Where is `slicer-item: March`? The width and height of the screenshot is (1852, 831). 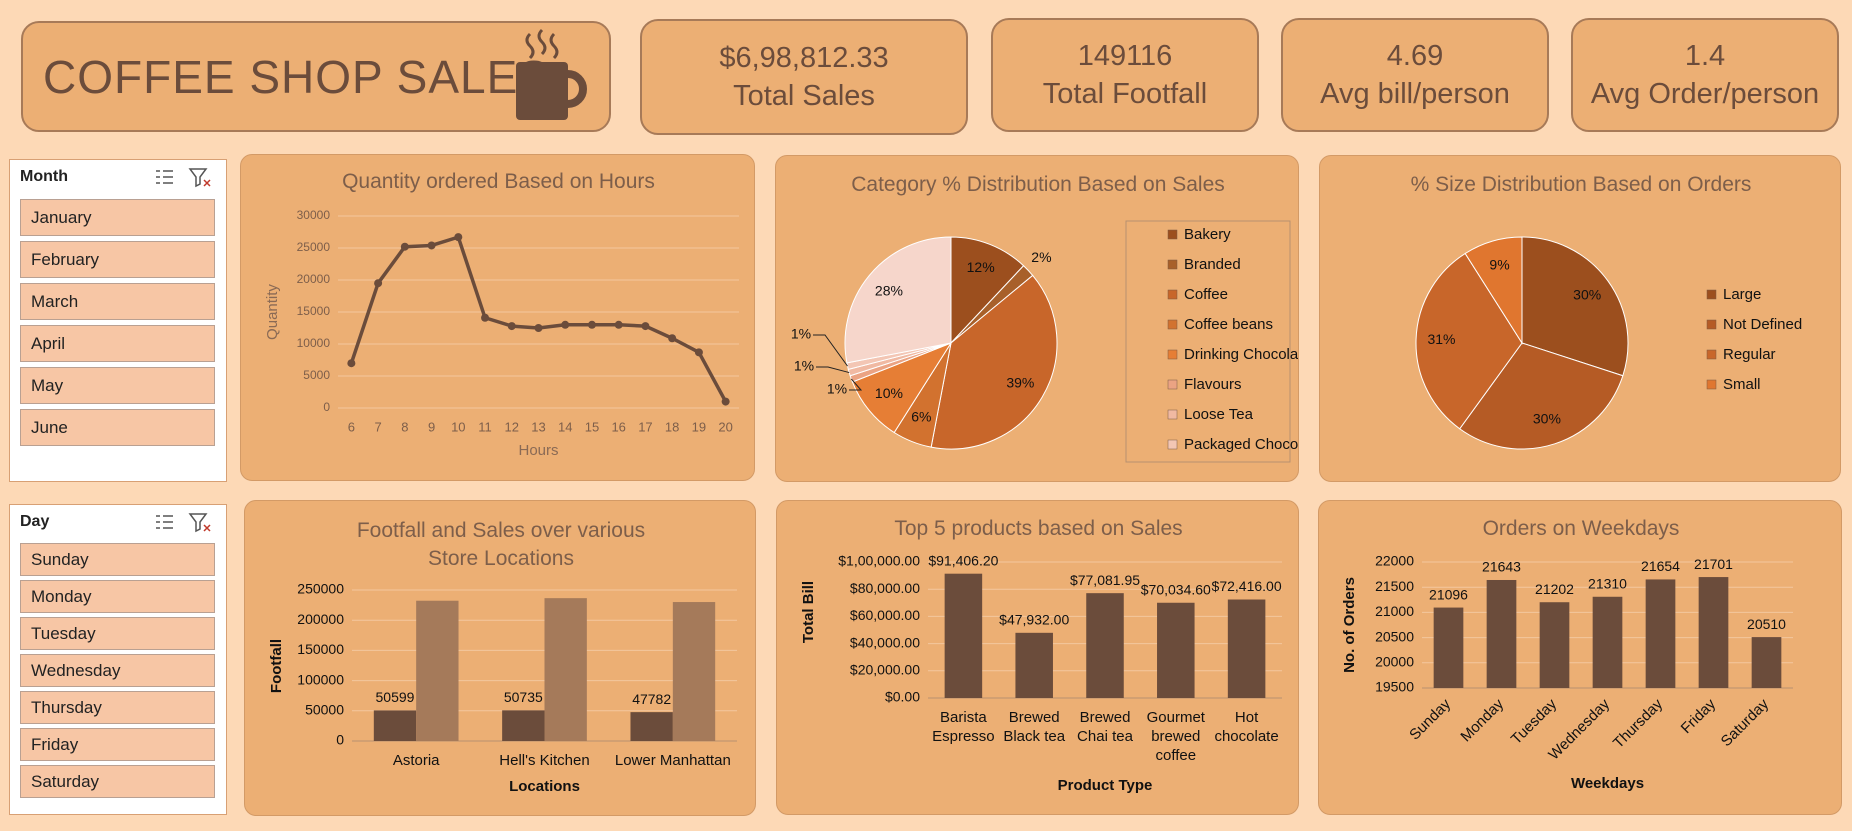
slicer-item: March is located at coordinates (117, 301).